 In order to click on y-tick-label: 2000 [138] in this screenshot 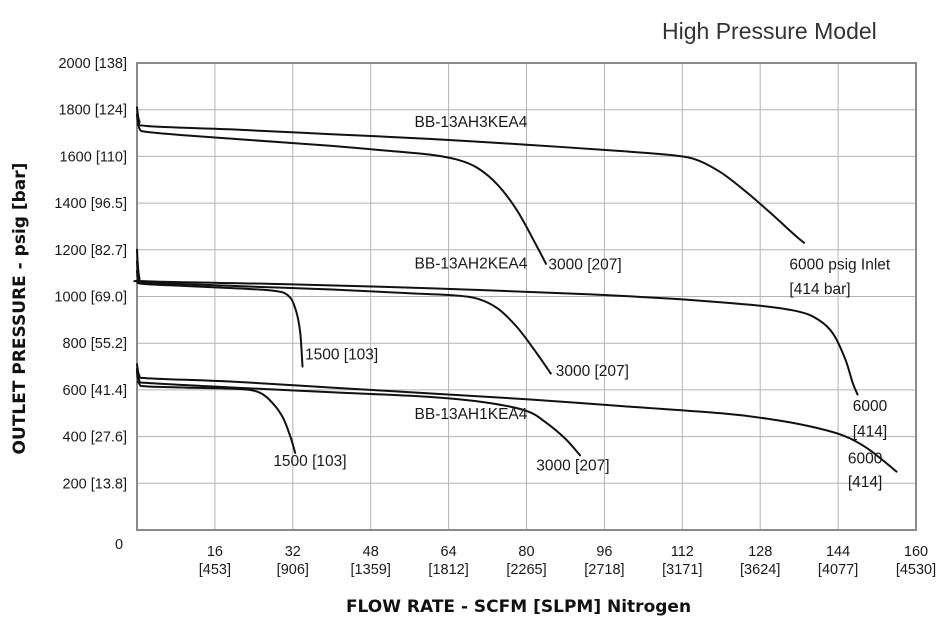, I will do `click(92, 64)`.